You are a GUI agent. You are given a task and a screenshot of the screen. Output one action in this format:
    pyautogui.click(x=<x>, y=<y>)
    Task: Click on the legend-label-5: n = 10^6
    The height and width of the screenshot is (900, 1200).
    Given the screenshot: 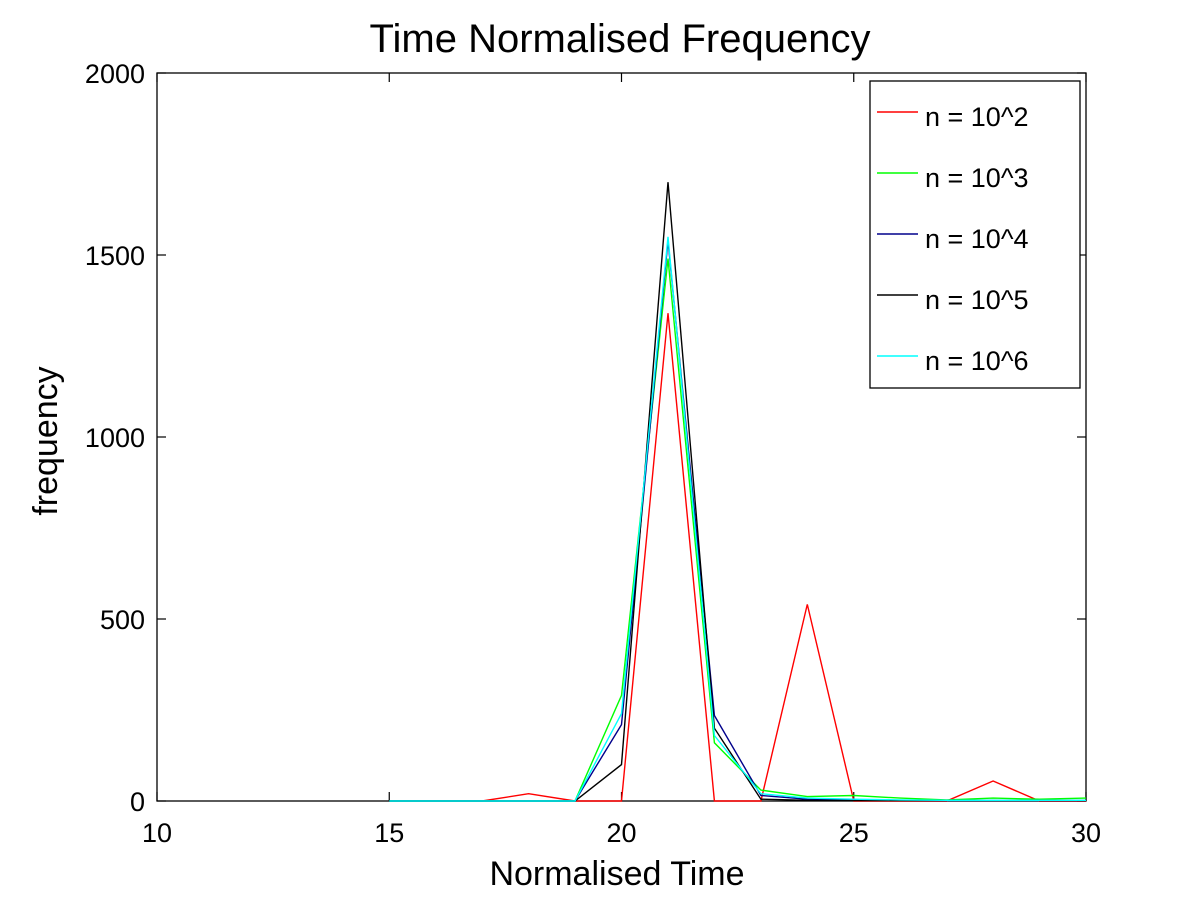 What is the action you would take?
    pyautogui.click(x=977, y=361)
    